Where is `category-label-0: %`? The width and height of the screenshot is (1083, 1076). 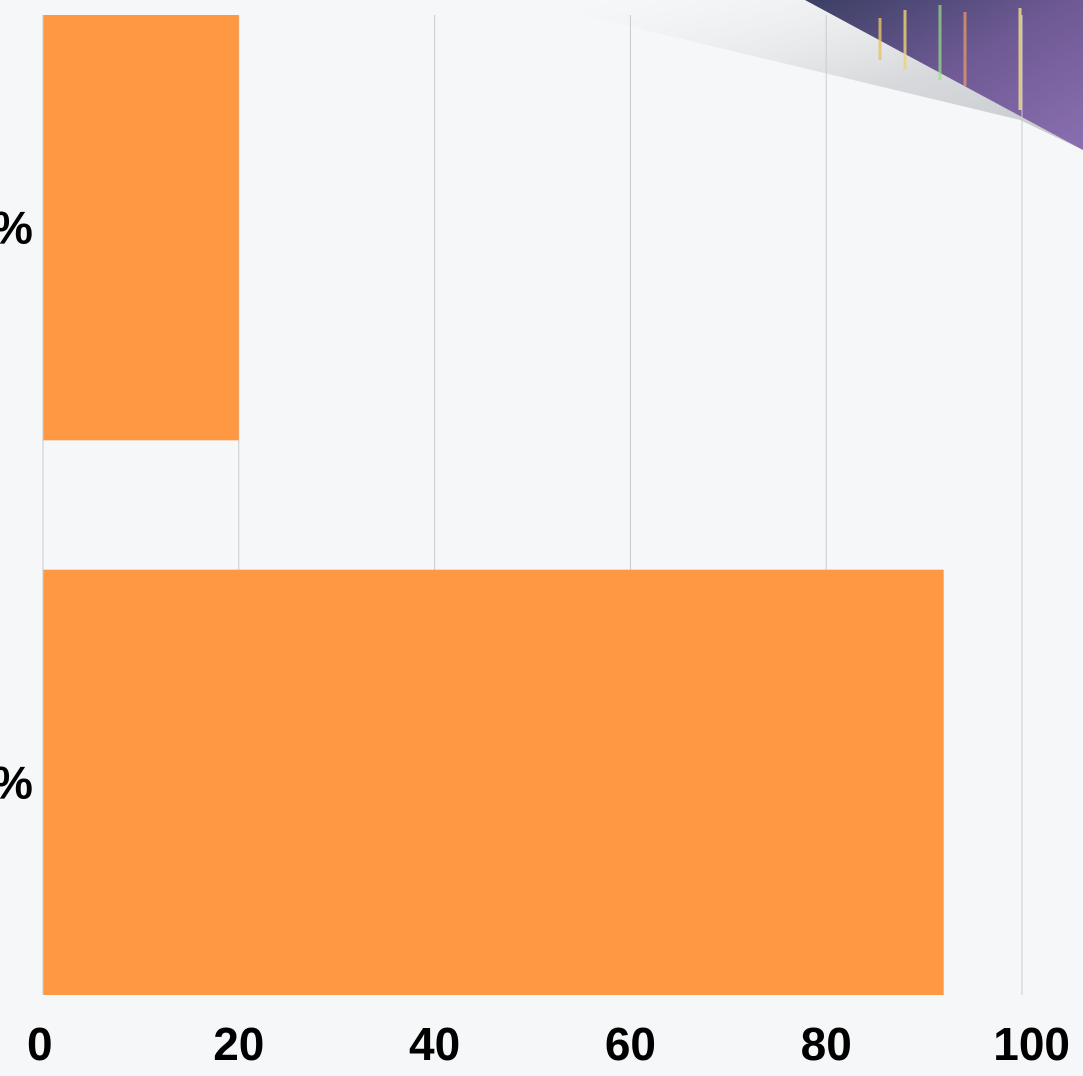
category-label-0: % is located at coordinates (16, 228).